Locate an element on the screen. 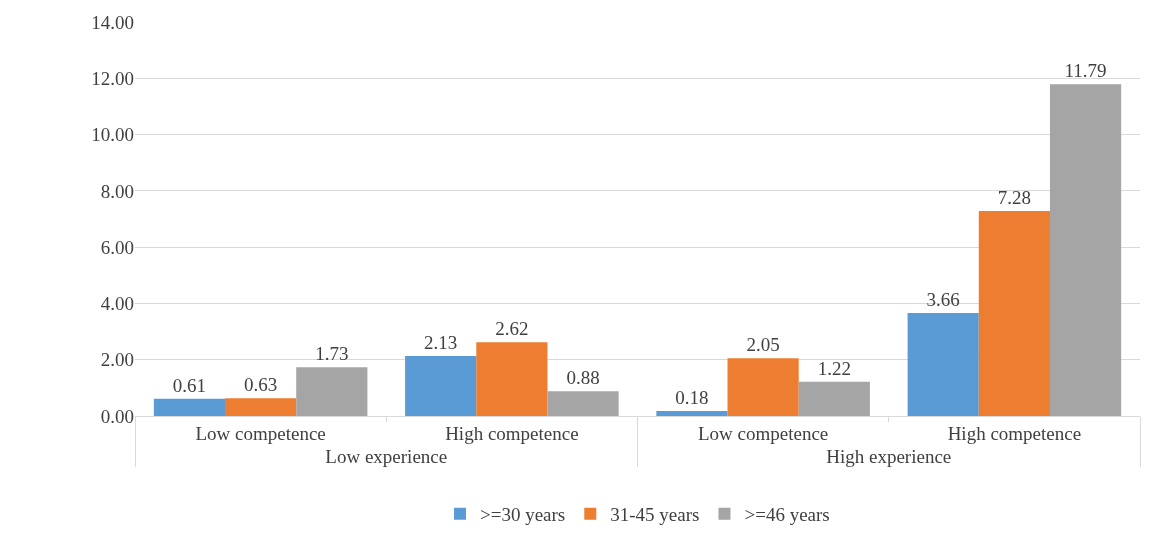 The width and height of the screenshot is (1154, 545). data-label: 0.61 is located at coordinates (189, 385).